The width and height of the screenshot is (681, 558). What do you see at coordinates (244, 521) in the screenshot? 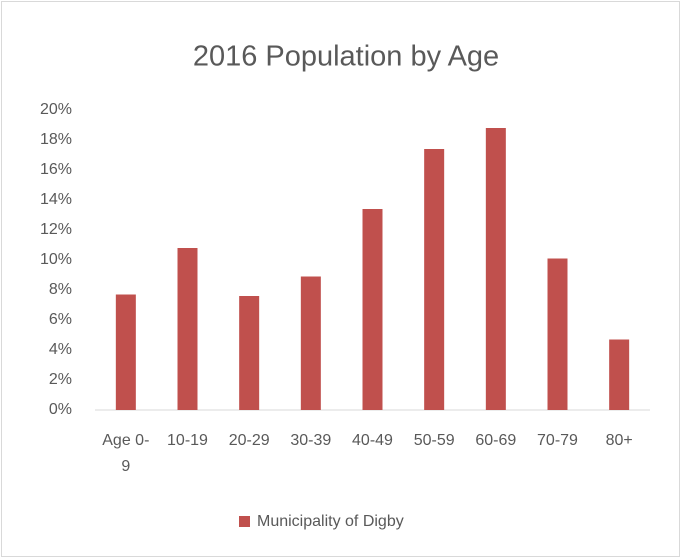
I see `legend-swatch` at bounding box center [244, 521].